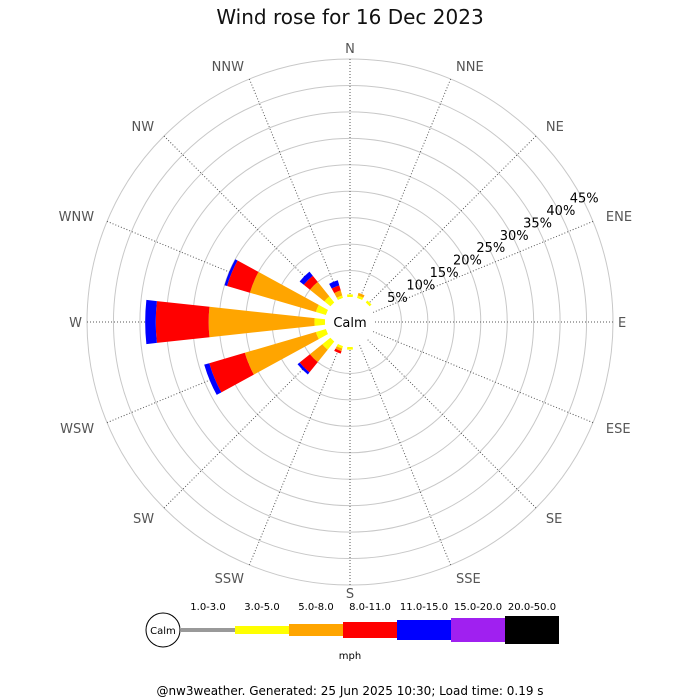 The image size is (700, 700). What do you see at coordinates (560, 211) in the screenshot?
I see `ring-label: 40%` at bounding box center [560, 211].